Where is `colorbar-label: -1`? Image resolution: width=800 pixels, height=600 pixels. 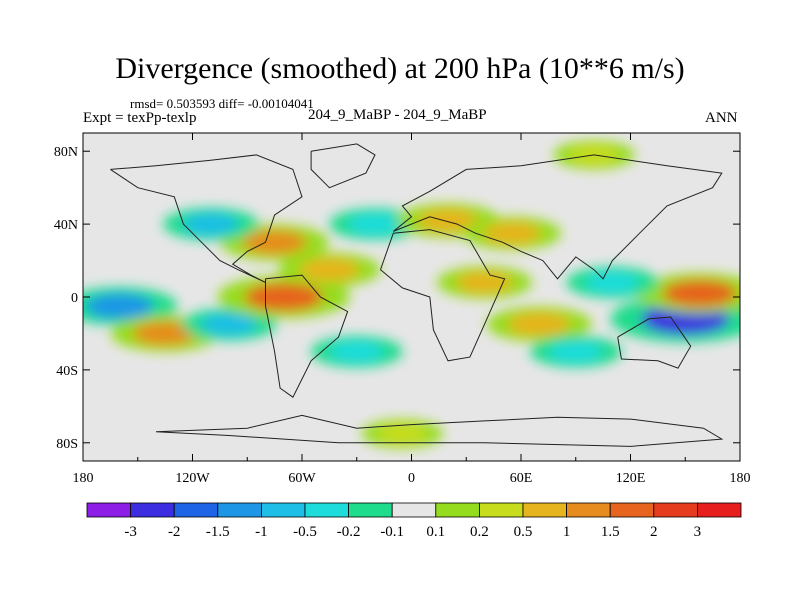 colorbar-label: -1 is located at coordinates (261, 532).